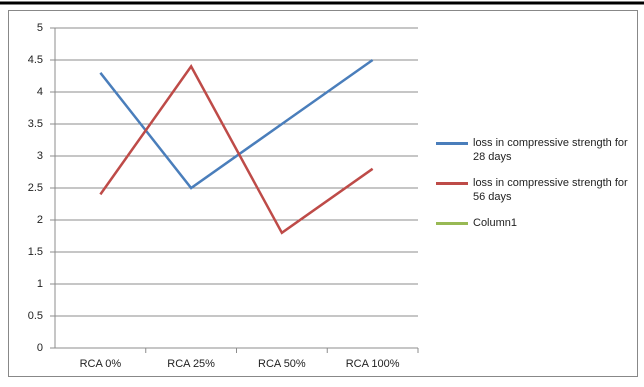  Describe the element at coordinates (35, 124) in the screenshot. I see `y-tick-label: 3.5` at that location.